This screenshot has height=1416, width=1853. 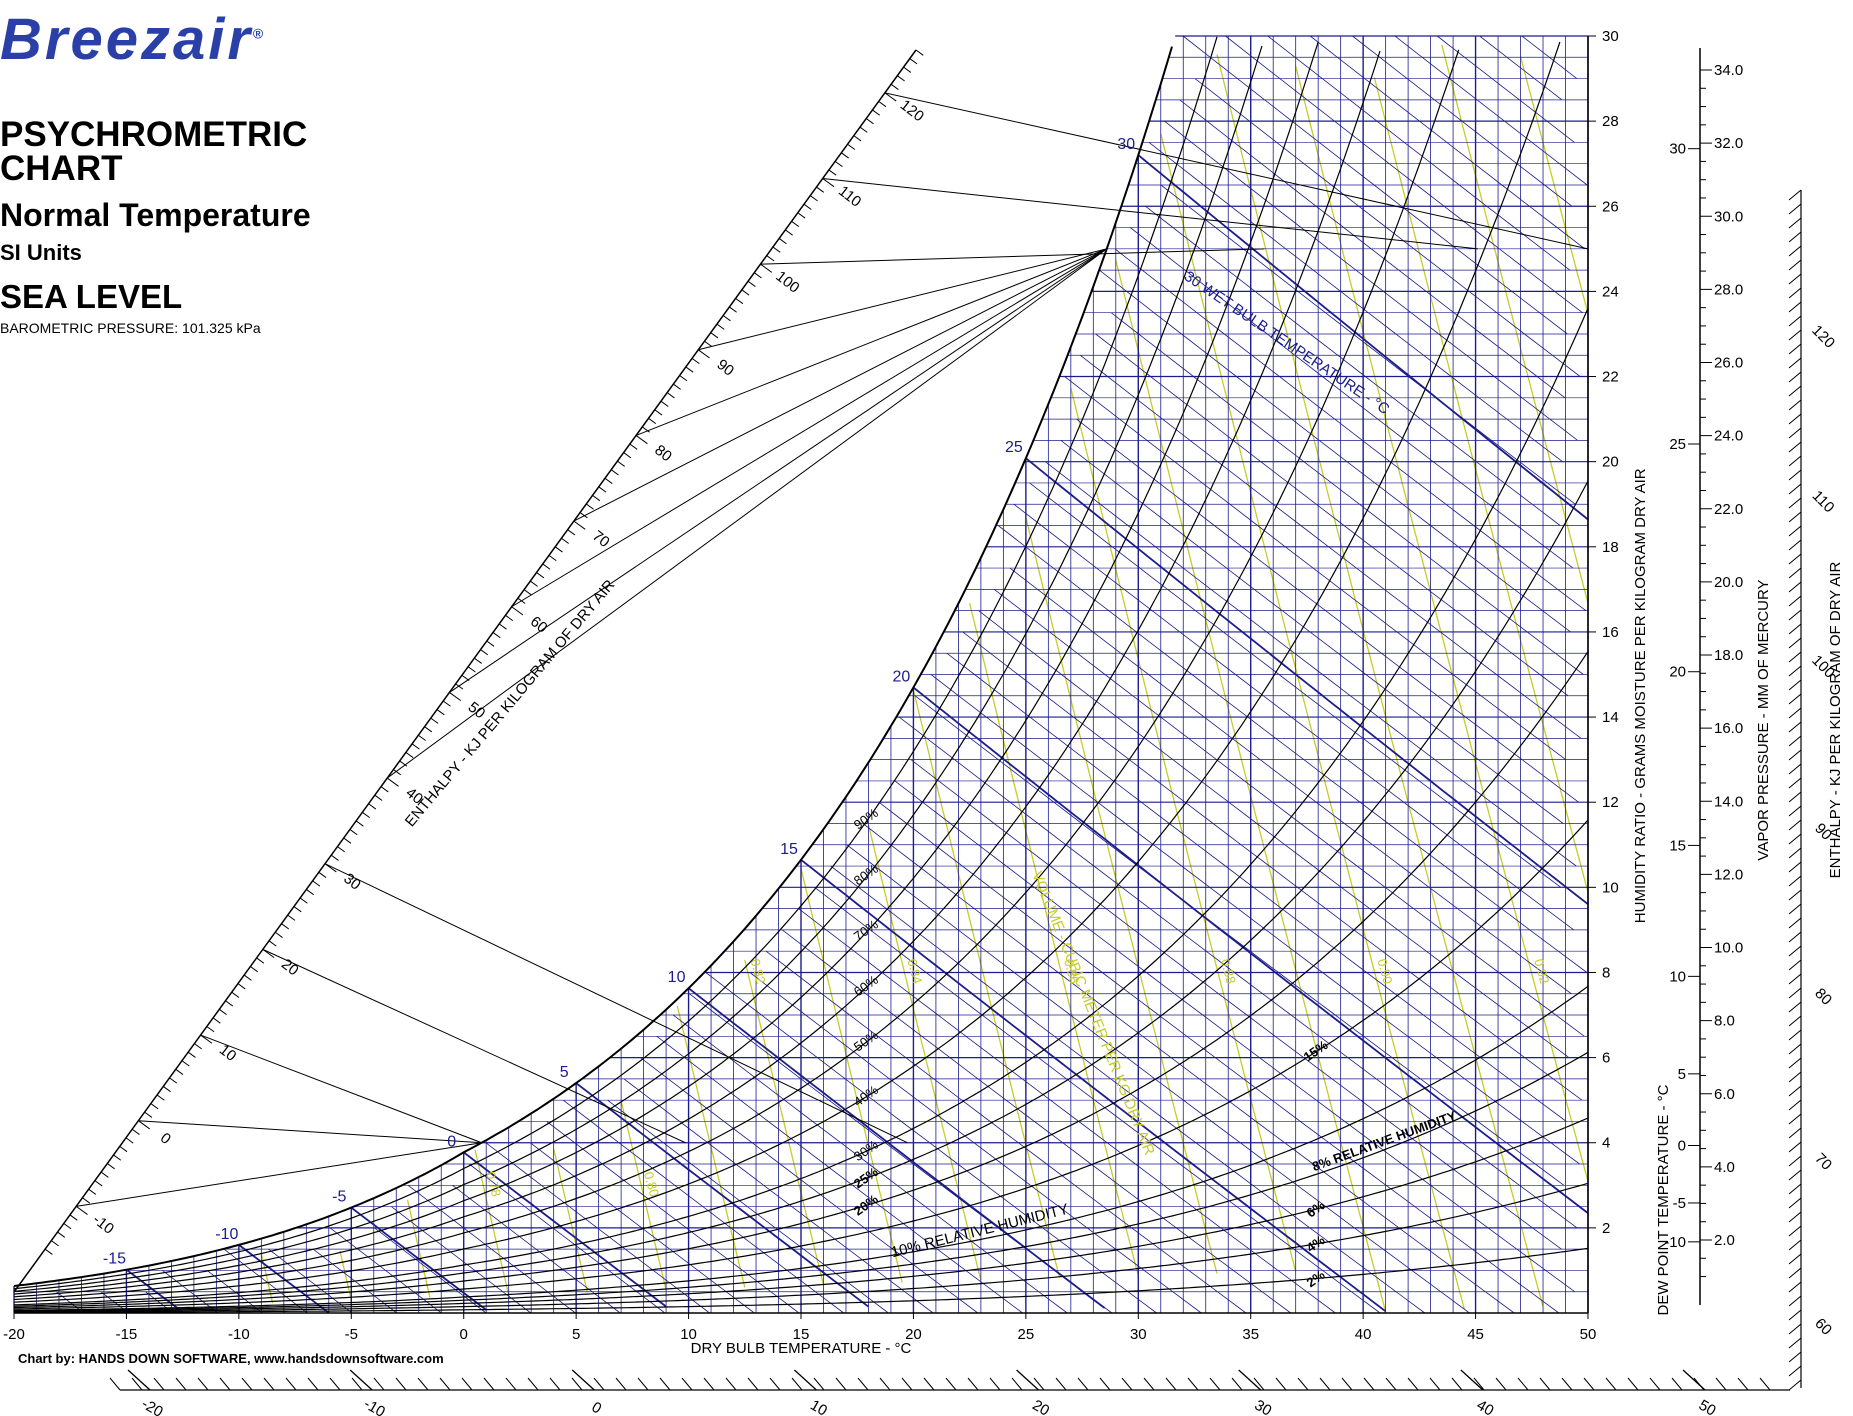 I want to click on chart-title-line2: CHART, so click(x=61, y=168).